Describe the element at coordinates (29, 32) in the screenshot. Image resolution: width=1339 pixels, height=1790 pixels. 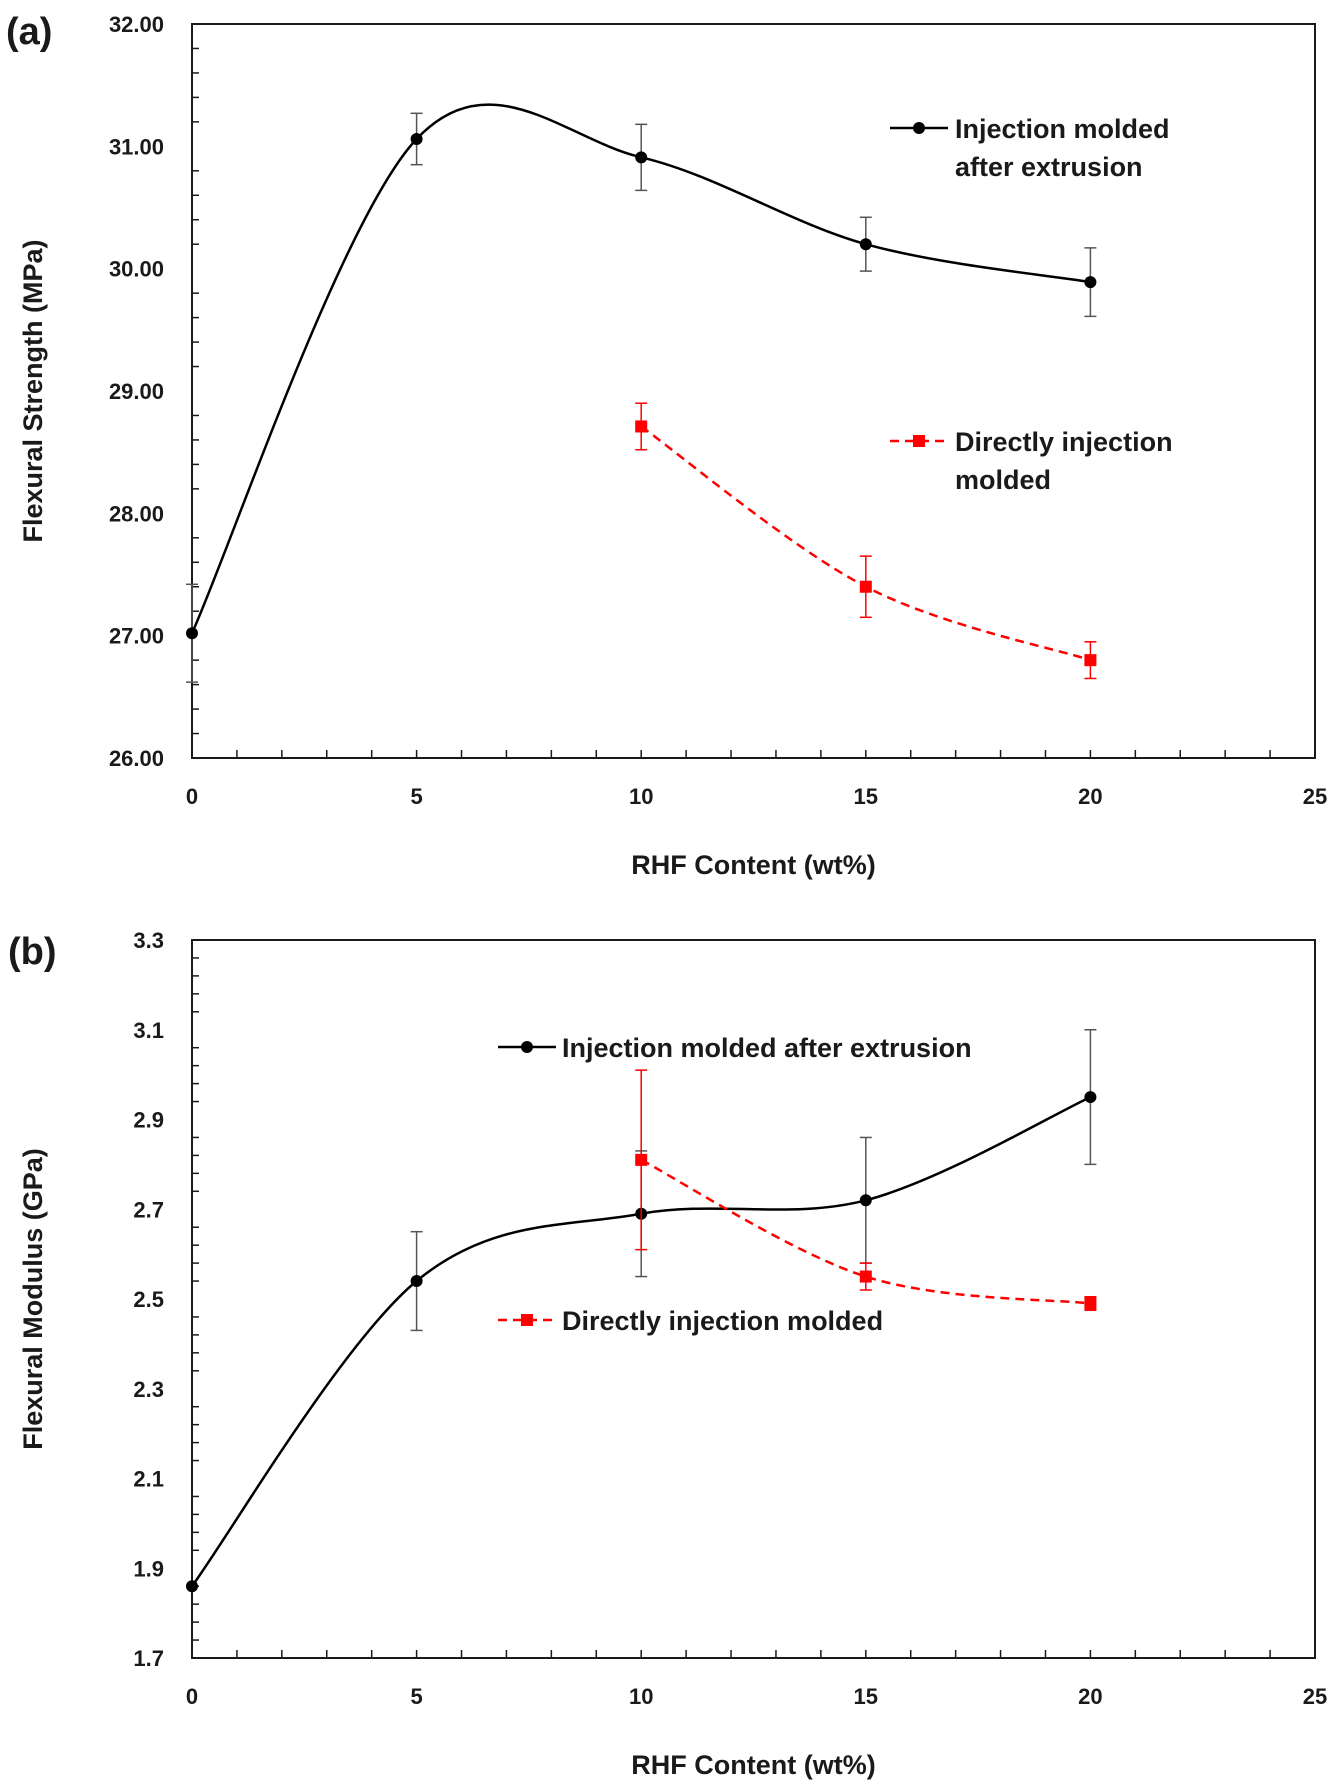
I see `panel-label: (a)` at that location.